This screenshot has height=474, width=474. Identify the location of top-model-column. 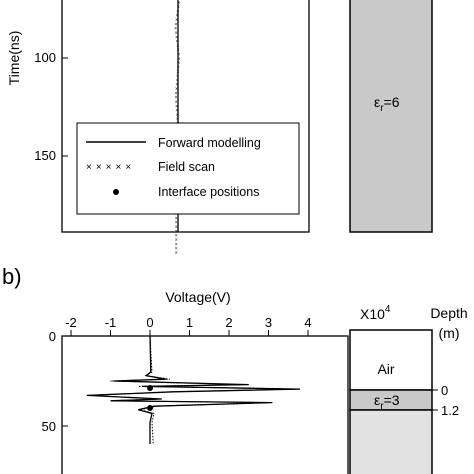
(391, 116).